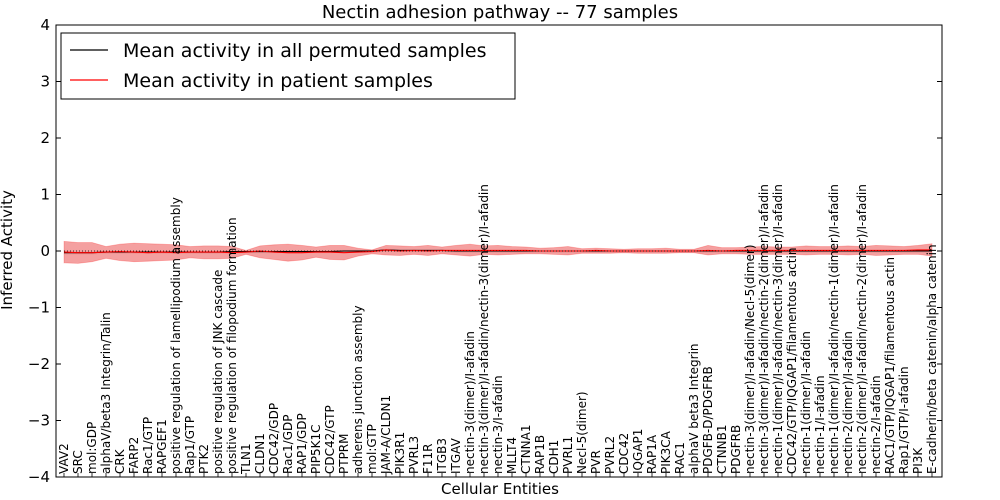 The width and height of the screenshot is (1000, 500). I want to click on x-tick-label: F11R, so click(428, 458).